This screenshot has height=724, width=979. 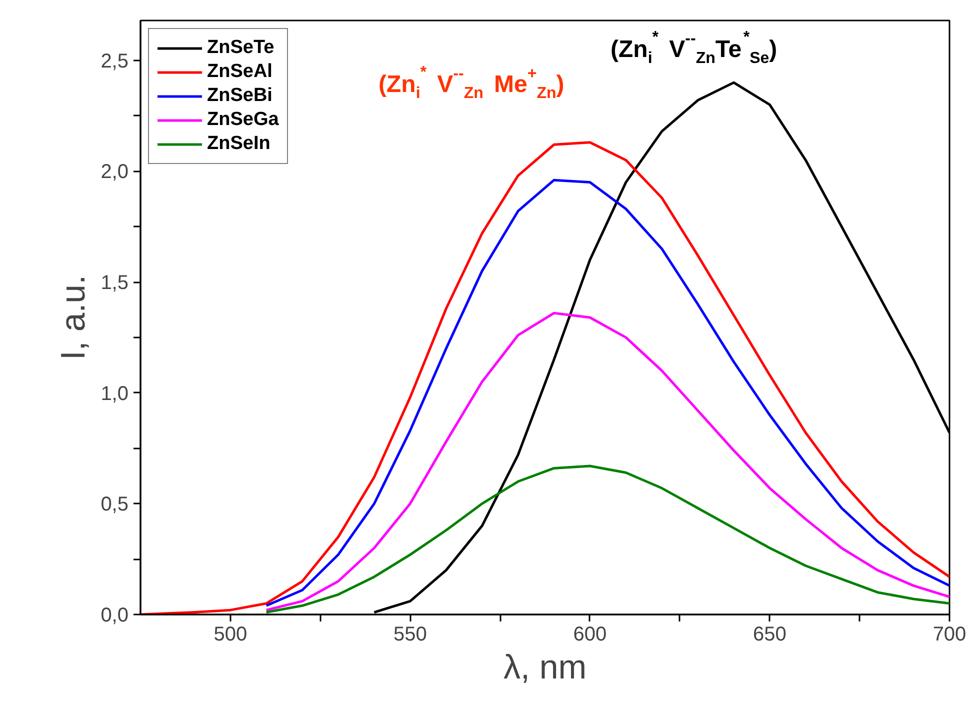 What do you see at coordinates (239, 96) in the screenshot?
I see `legend-label: ZnSeBi` at bounding box center [239, 96].